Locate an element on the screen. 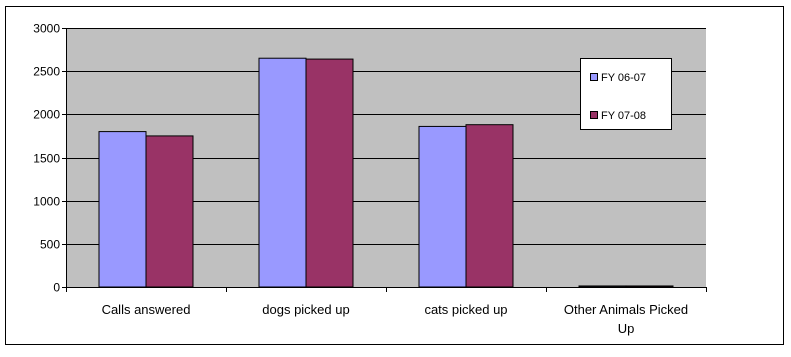 The width and height of the screenshot is (791, 357). x-tick-label: Calls answered is located at coordinates (146, 309).